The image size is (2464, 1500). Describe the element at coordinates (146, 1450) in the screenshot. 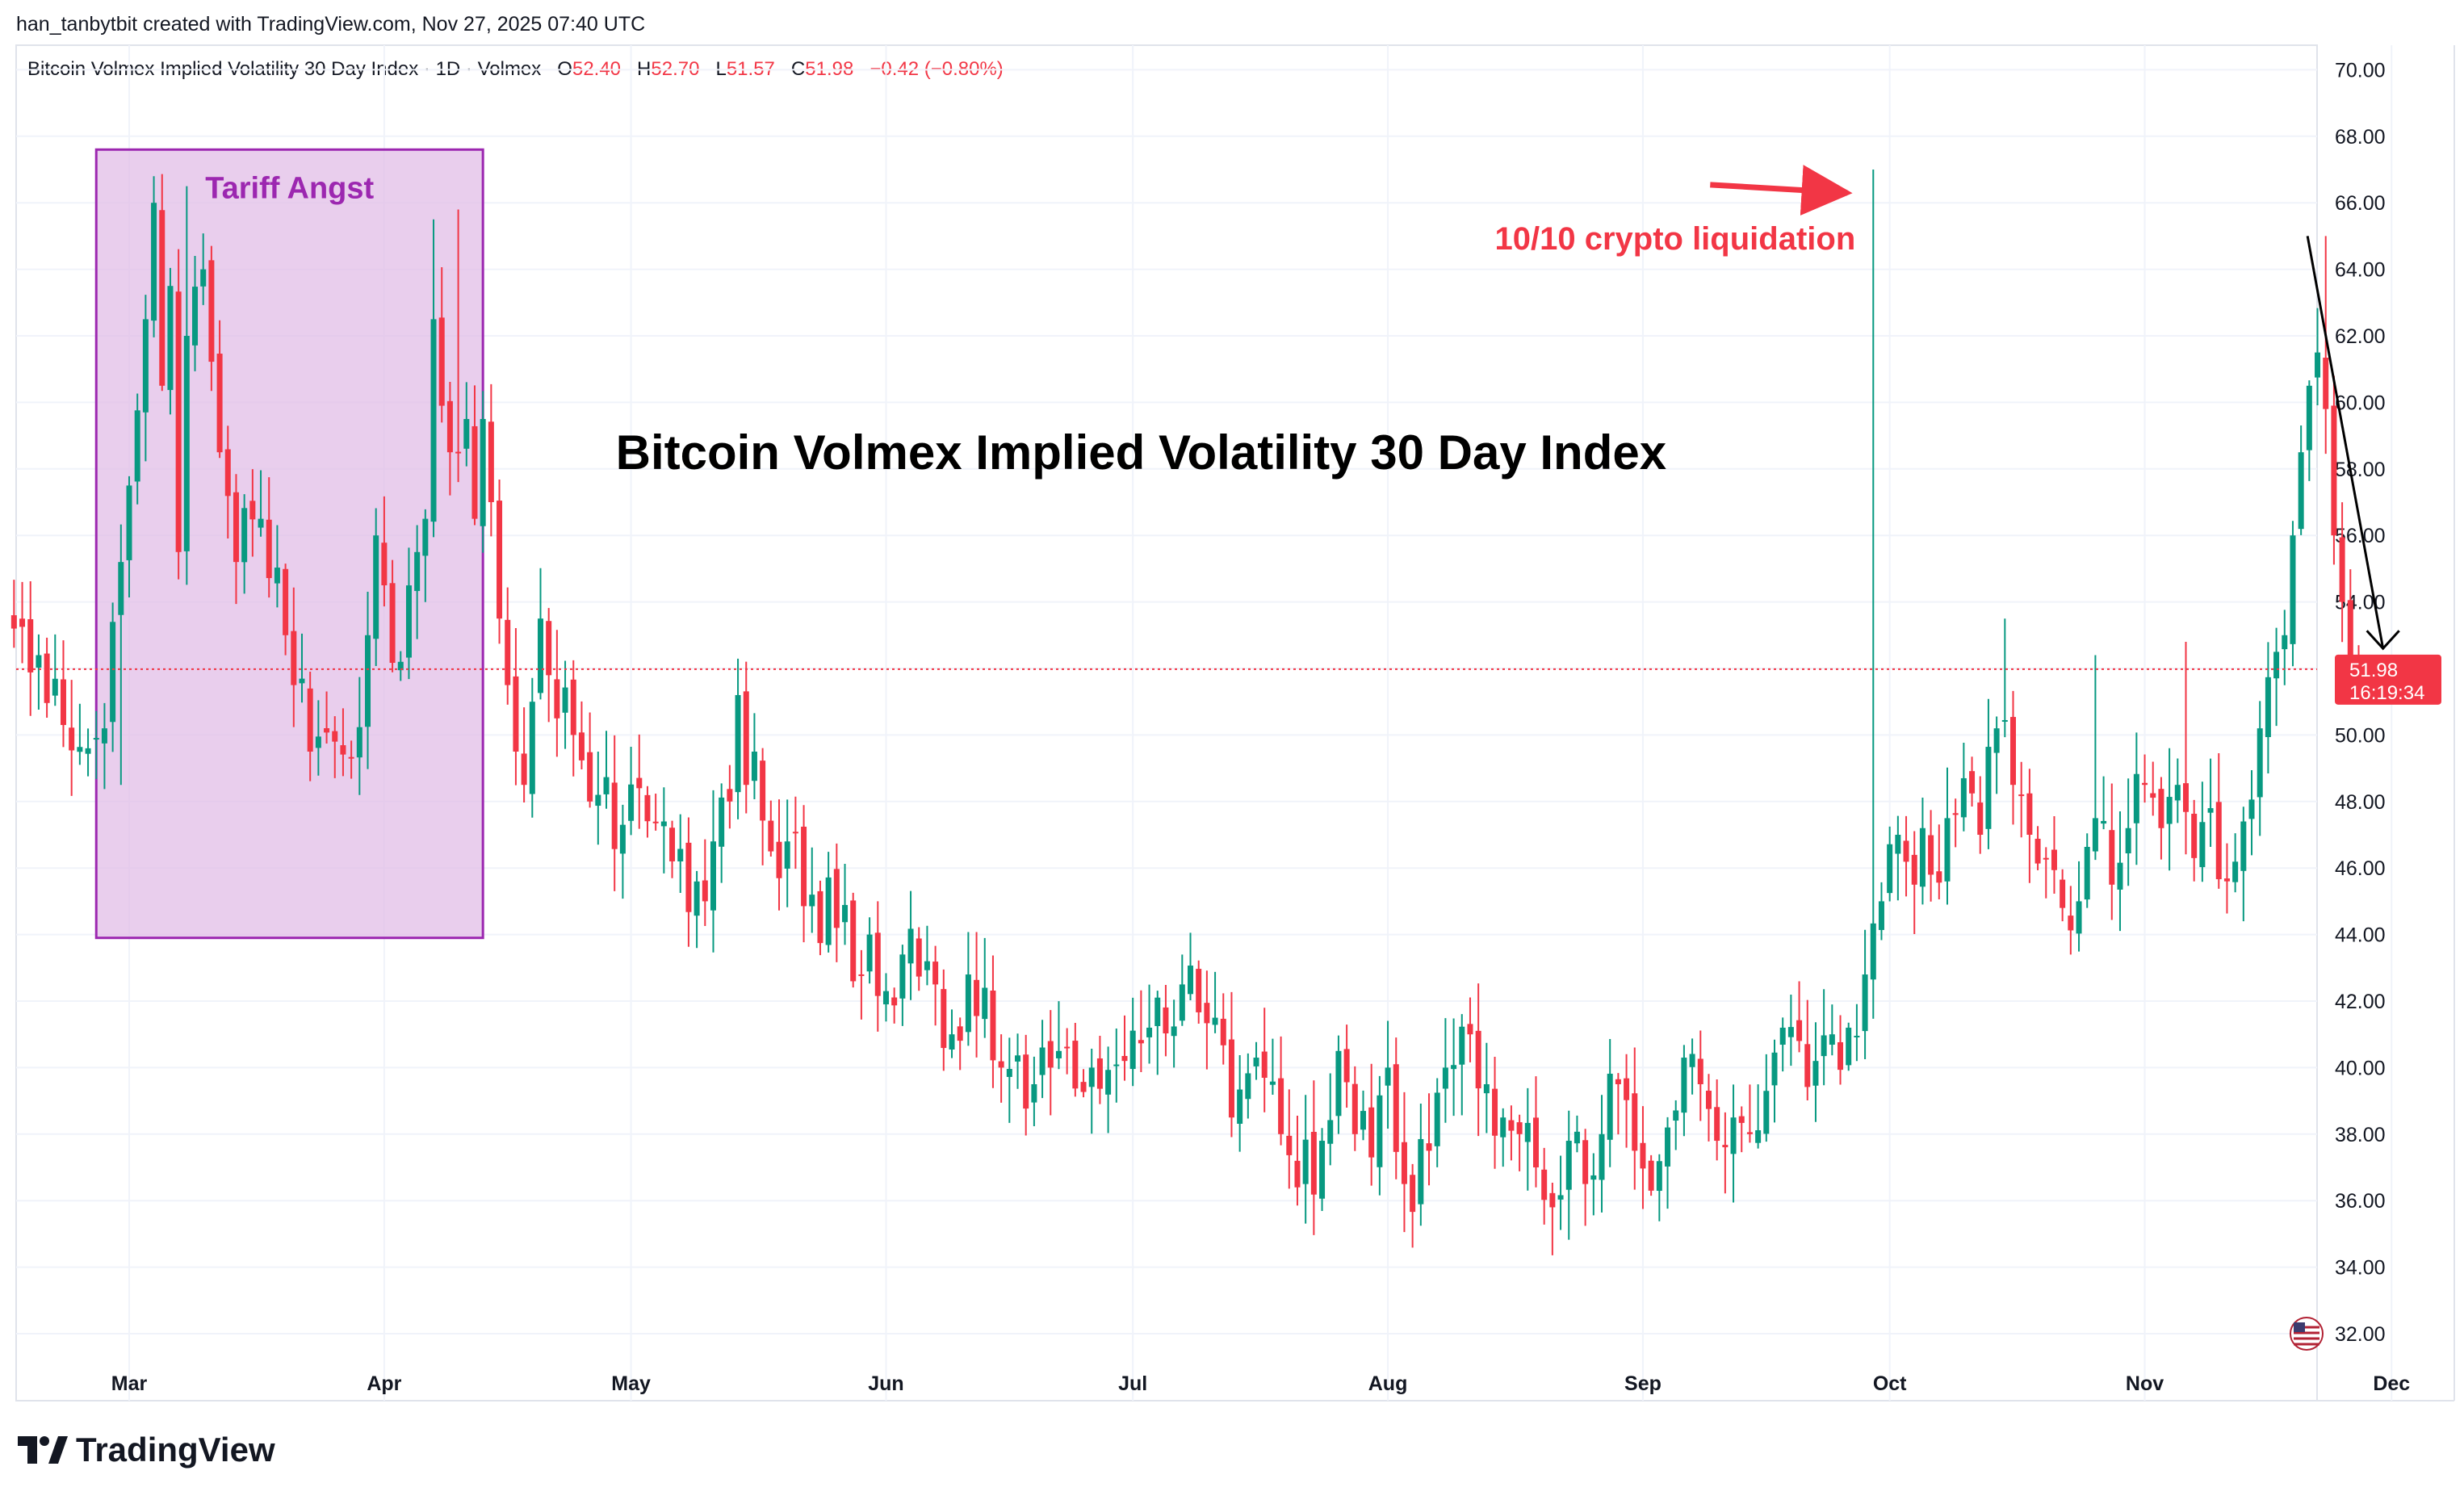

I see `tradingview-brand: TradingView` at that location.